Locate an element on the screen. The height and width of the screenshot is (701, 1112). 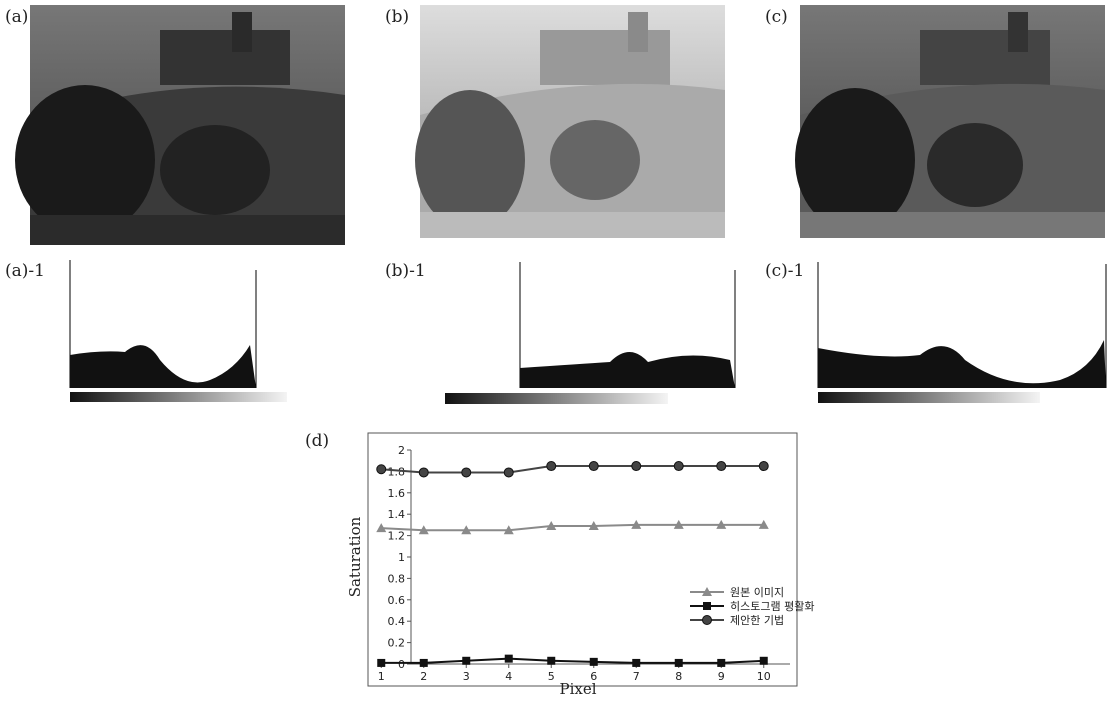
x-tick-label: 7 is located at coordinates (636, 676).